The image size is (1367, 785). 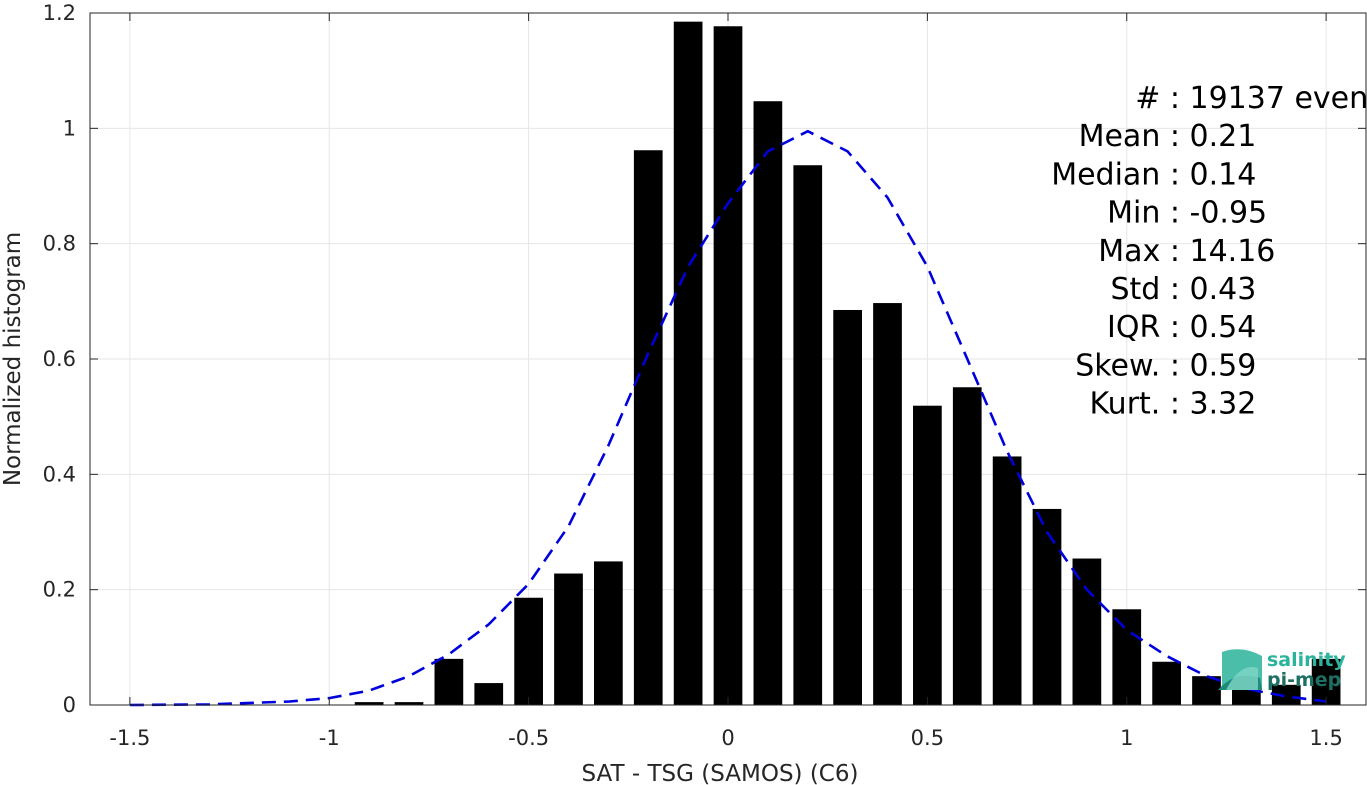 What do you see at coordinates (329, 738) in the screenshot?
I see `x-tick-label: -1` at bounding box center [329, 738].